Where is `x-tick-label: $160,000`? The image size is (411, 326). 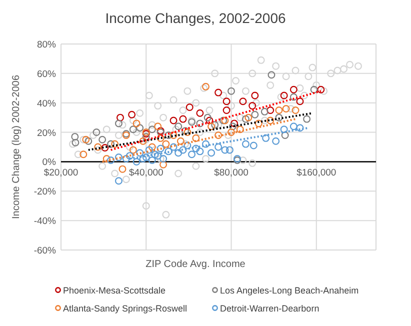 x-tick-label: $160,000 is located at coordinates (316, 173).